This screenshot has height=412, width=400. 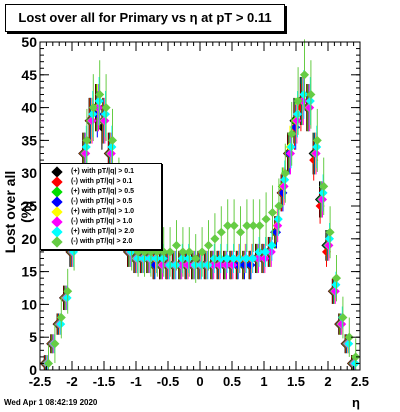 I want to click on x-tick-label: -1.5, so click(x=104, y=381).